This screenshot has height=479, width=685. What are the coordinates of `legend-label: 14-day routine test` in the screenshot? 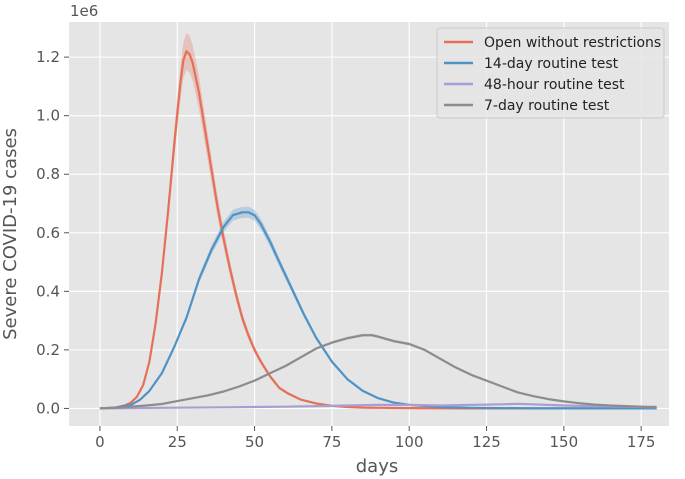 It's located at (551, 64).